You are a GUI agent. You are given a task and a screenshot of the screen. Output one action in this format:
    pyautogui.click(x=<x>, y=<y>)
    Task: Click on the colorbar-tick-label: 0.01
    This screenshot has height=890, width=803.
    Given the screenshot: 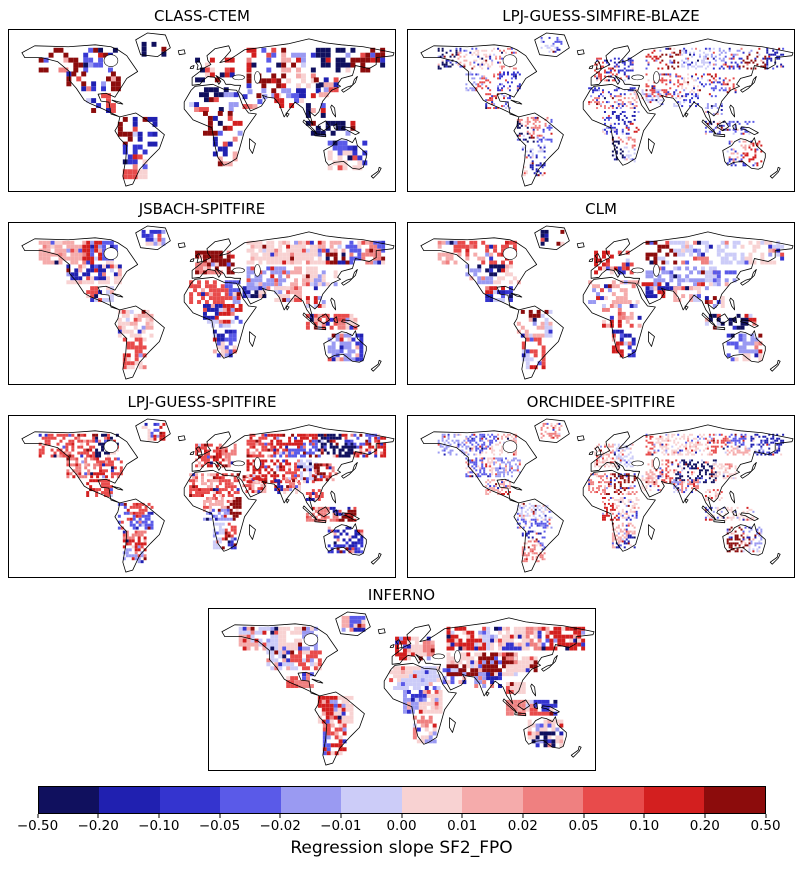 What is the action you would take?
    pyautogui.click(x=462, y=826)
    